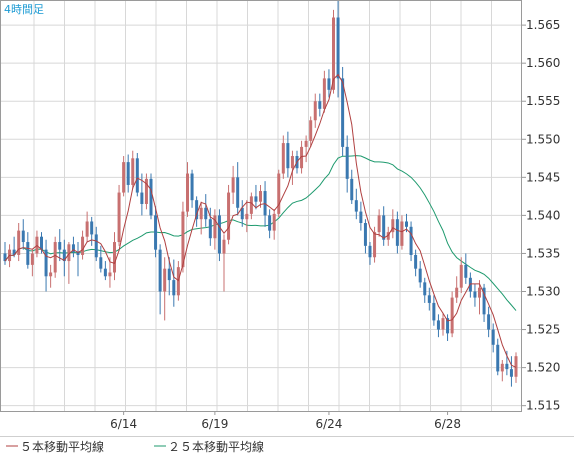  What do you see at coordinates (209, 446) in the screenshot?
I see `legend-item-ma25: ２５本移動平均線` at bounding box center [209, 446].